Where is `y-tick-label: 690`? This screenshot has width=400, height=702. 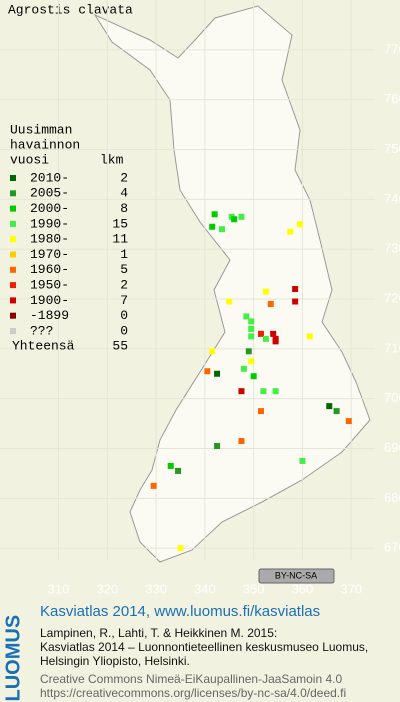
y-tick-label: 690 is located at coordinates (392, 447).